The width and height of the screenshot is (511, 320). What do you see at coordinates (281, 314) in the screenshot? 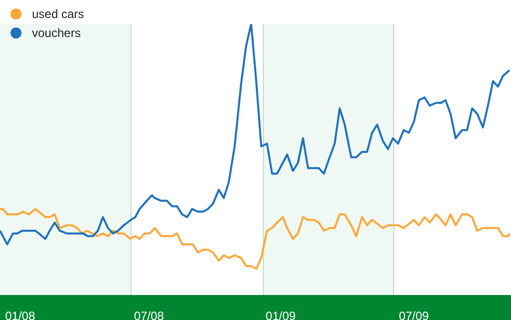
I see `x-tick-label: 01/09` at bounding box center [281, 314].